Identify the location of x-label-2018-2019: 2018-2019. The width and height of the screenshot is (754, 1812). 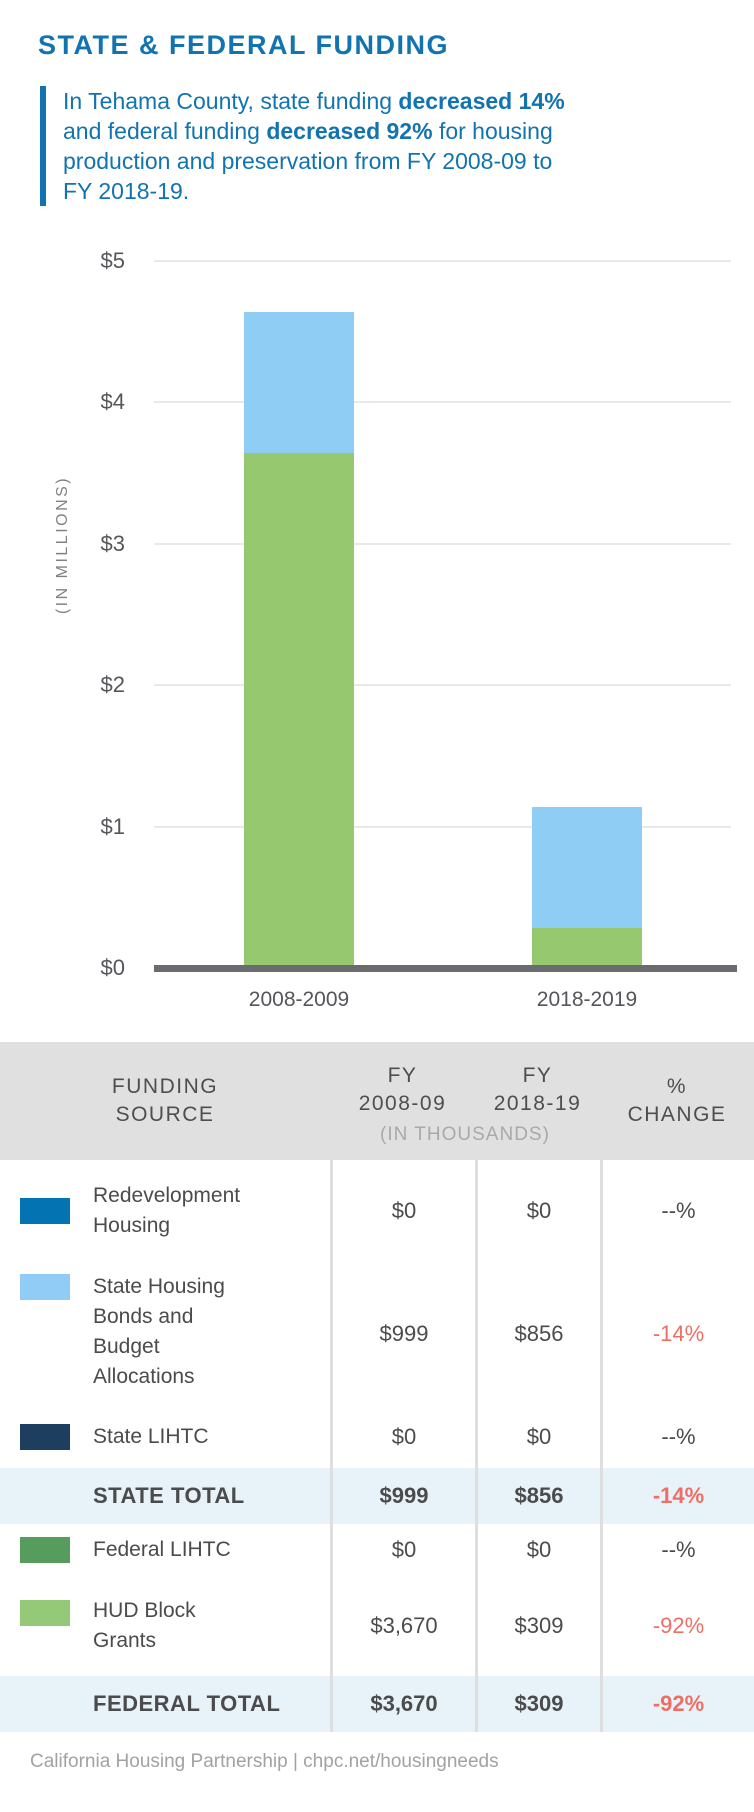
(587, 999).